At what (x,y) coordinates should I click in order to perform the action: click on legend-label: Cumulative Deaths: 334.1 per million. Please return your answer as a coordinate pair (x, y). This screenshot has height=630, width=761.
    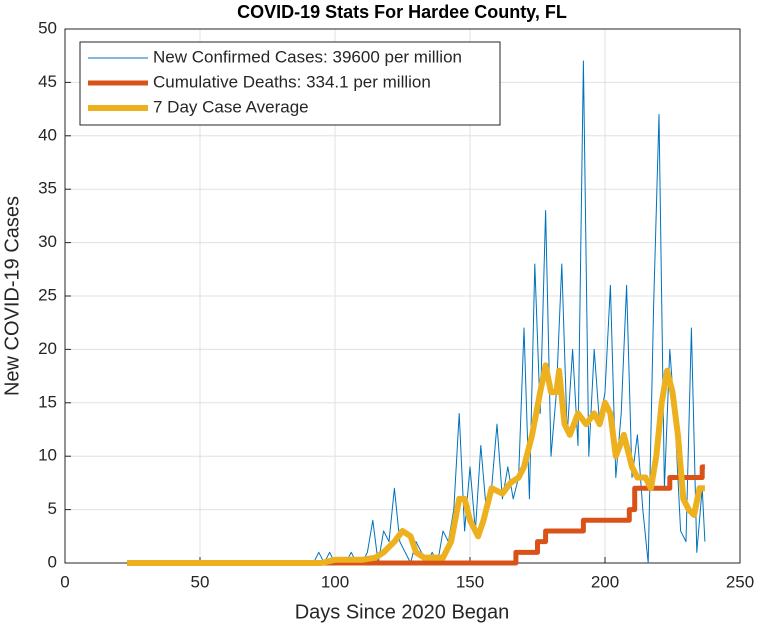
    Looking at the image, I should click on (292, 81).